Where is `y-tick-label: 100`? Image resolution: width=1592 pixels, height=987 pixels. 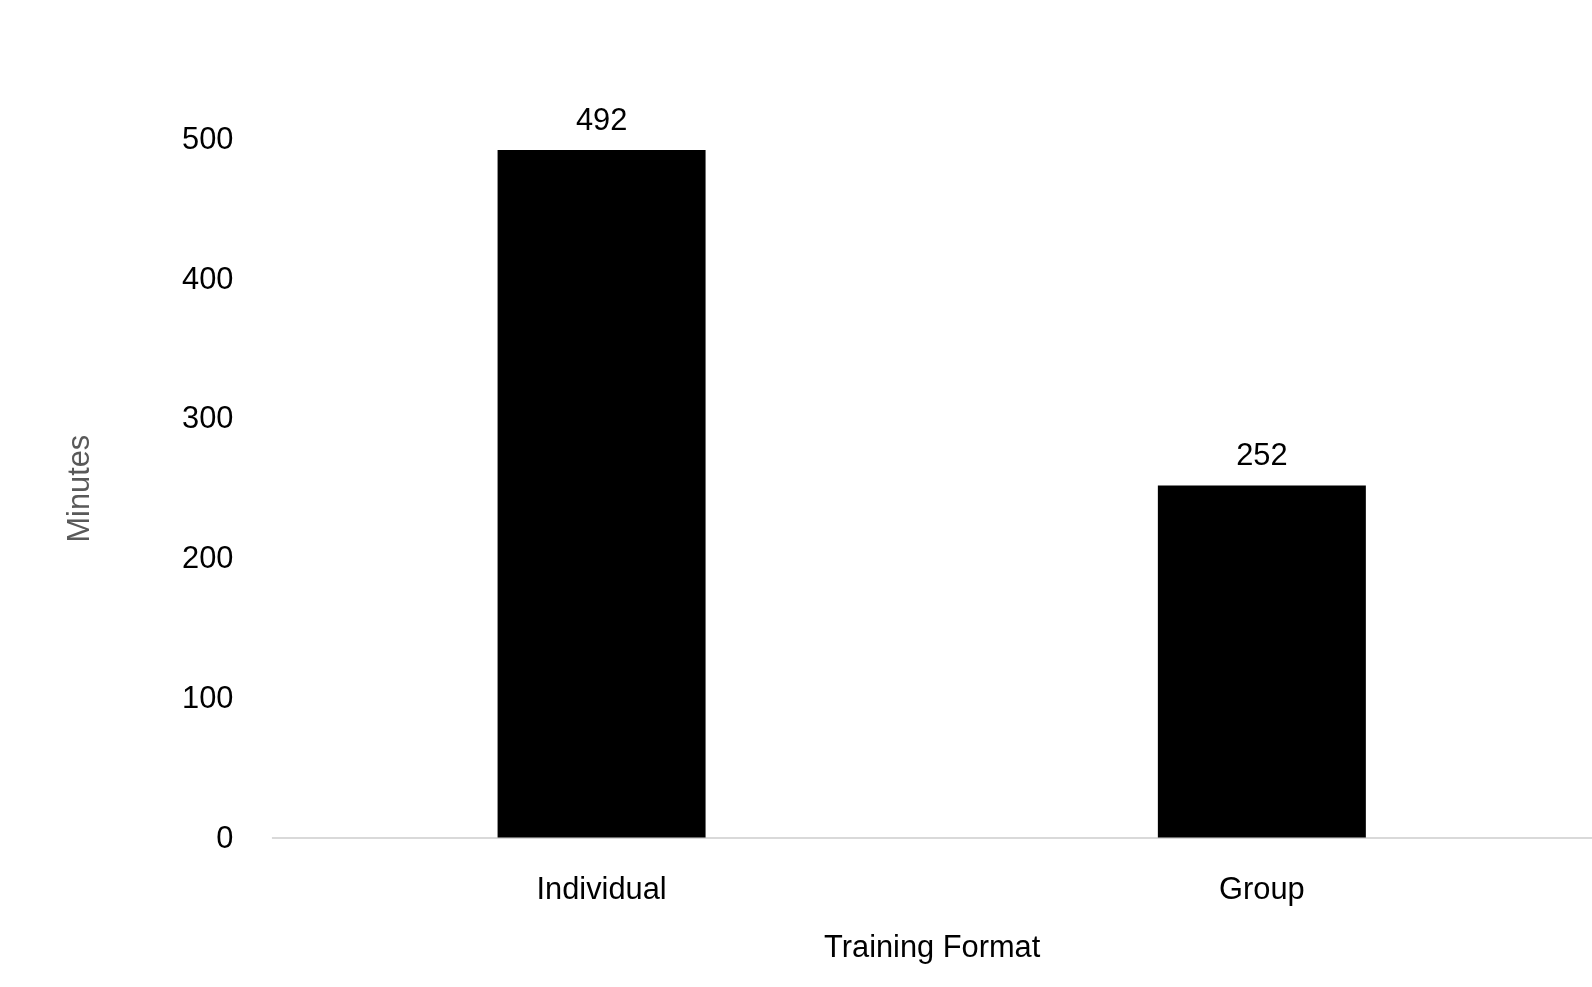
y-tick-label: 100 is located at coordinates (208, 697).